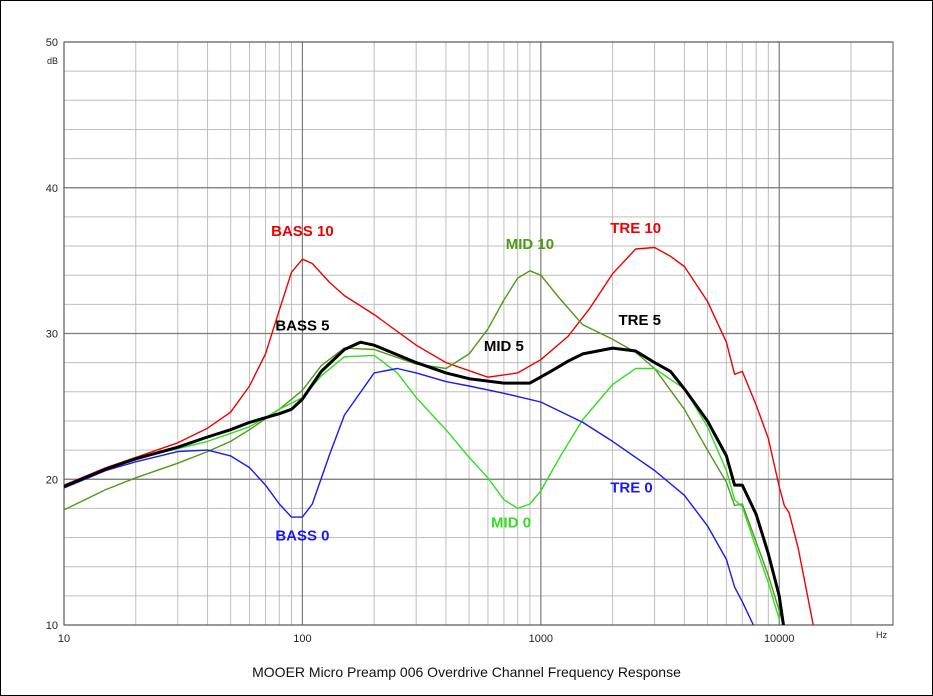  I want to click on y-tick-label: 30, so click(52, 335).